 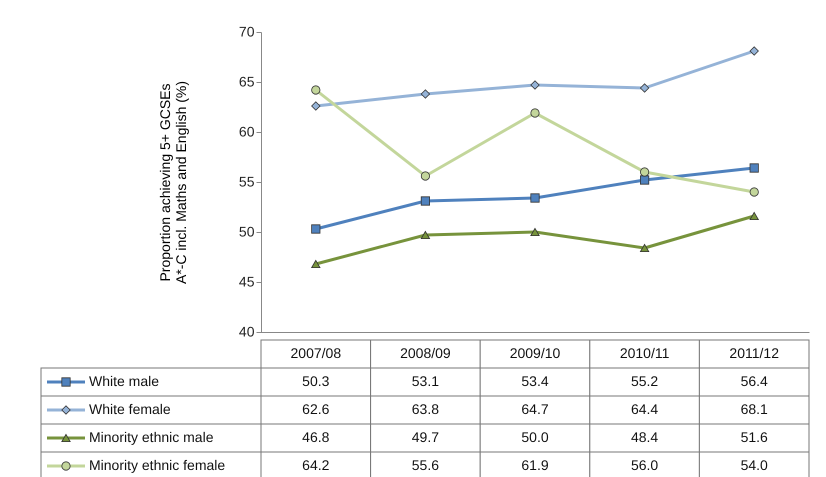 What do you see at coordinates (246, 282) in the screenshot?
I see `y-tick-label: 45` at bounding box center [246, 282].